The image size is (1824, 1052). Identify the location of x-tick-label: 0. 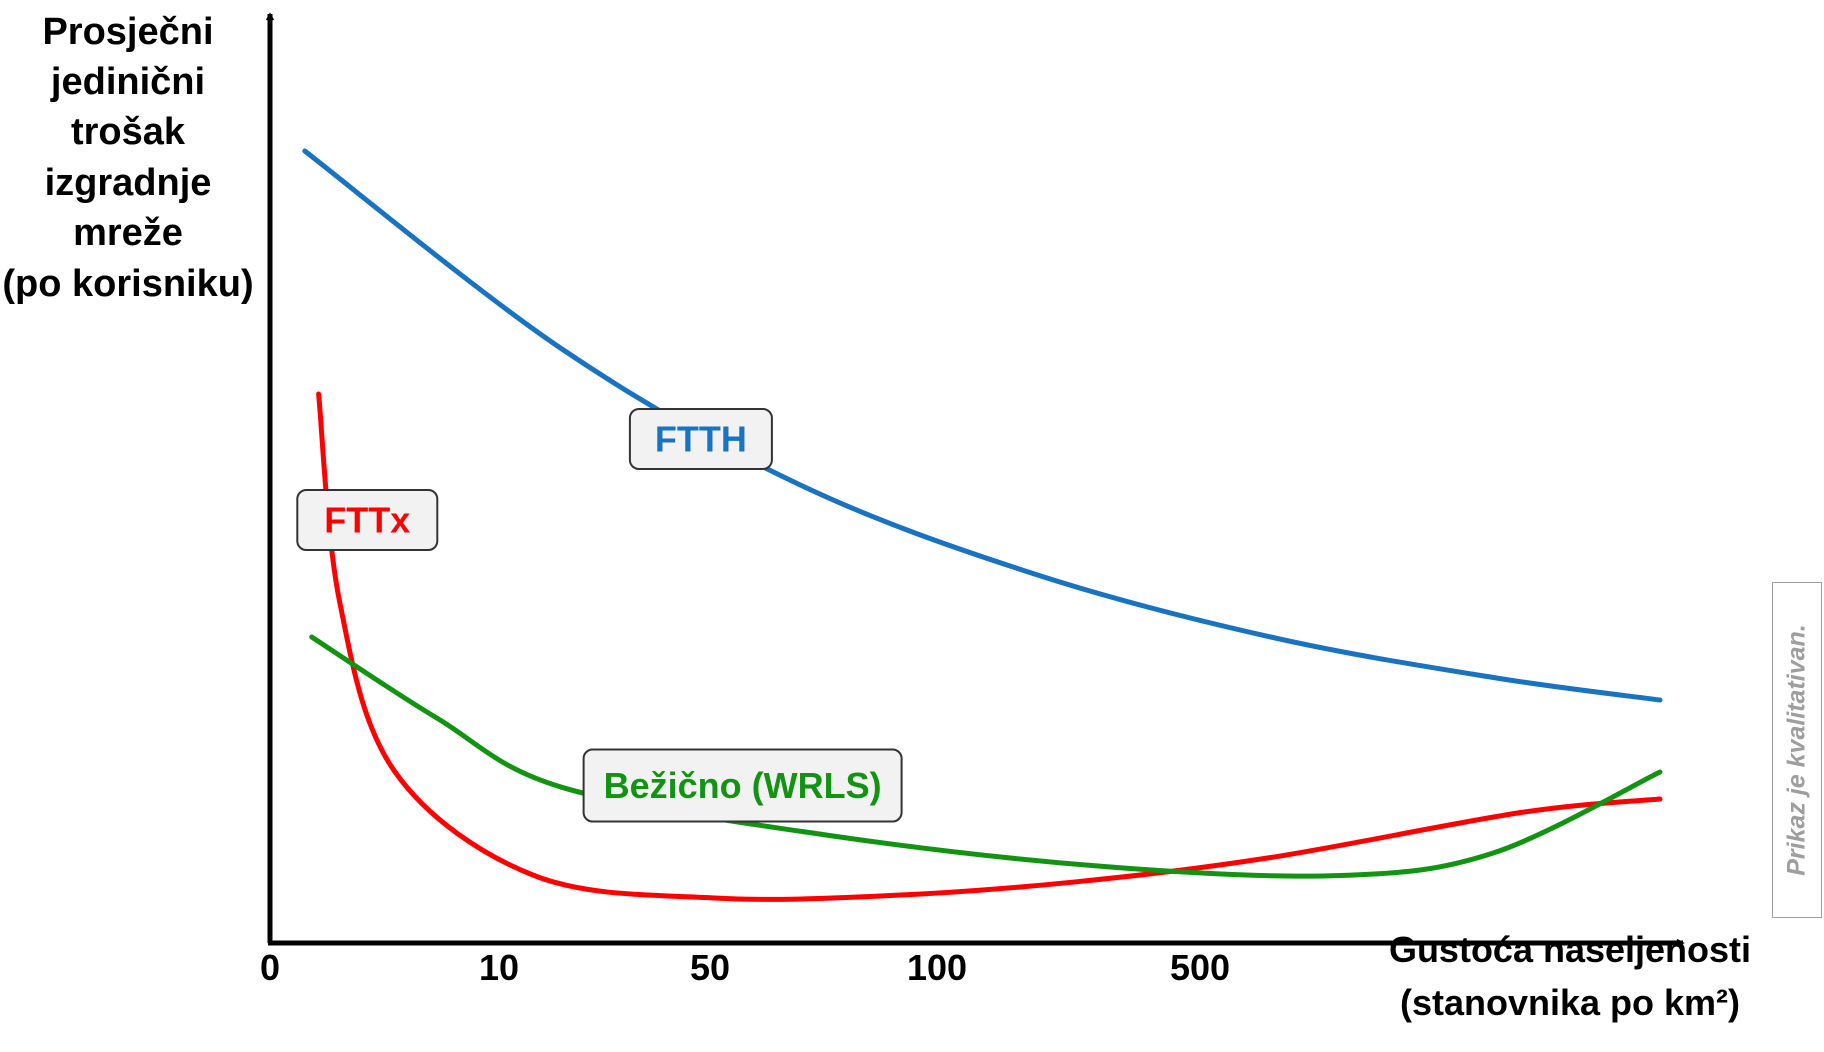
(270, 967).